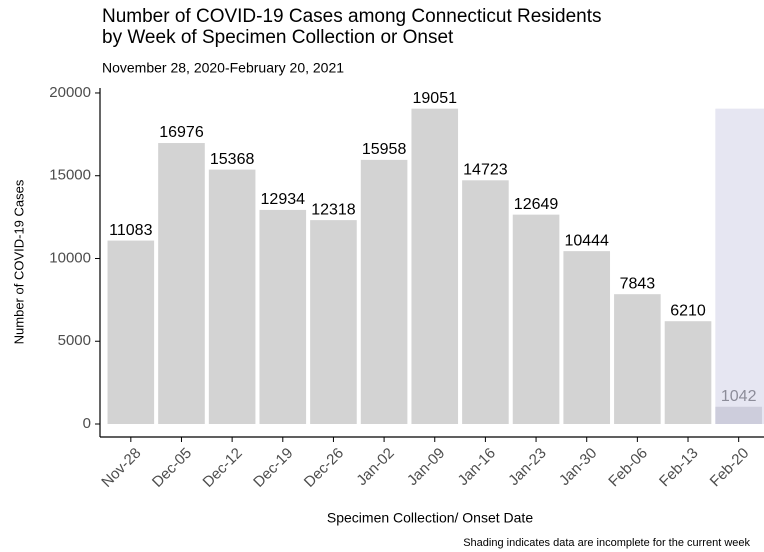  Describe the element at coordinates (181, 132) in the screenshot. I see `value-label: 16976` at that location.